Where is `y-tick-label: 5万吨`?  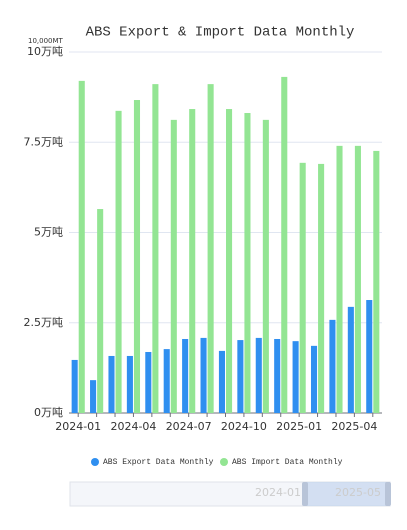
y-tick-label: 5万吨 is located at coordinates (48, 232).